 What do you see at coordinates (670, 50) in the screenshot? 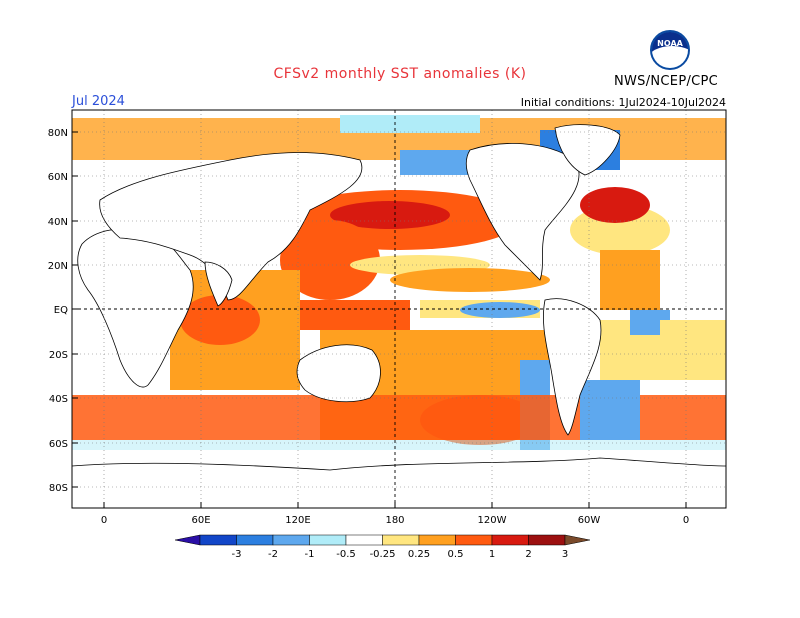
I see `noaa-logo-icon: NOAA` at bounding box center [670, 50].